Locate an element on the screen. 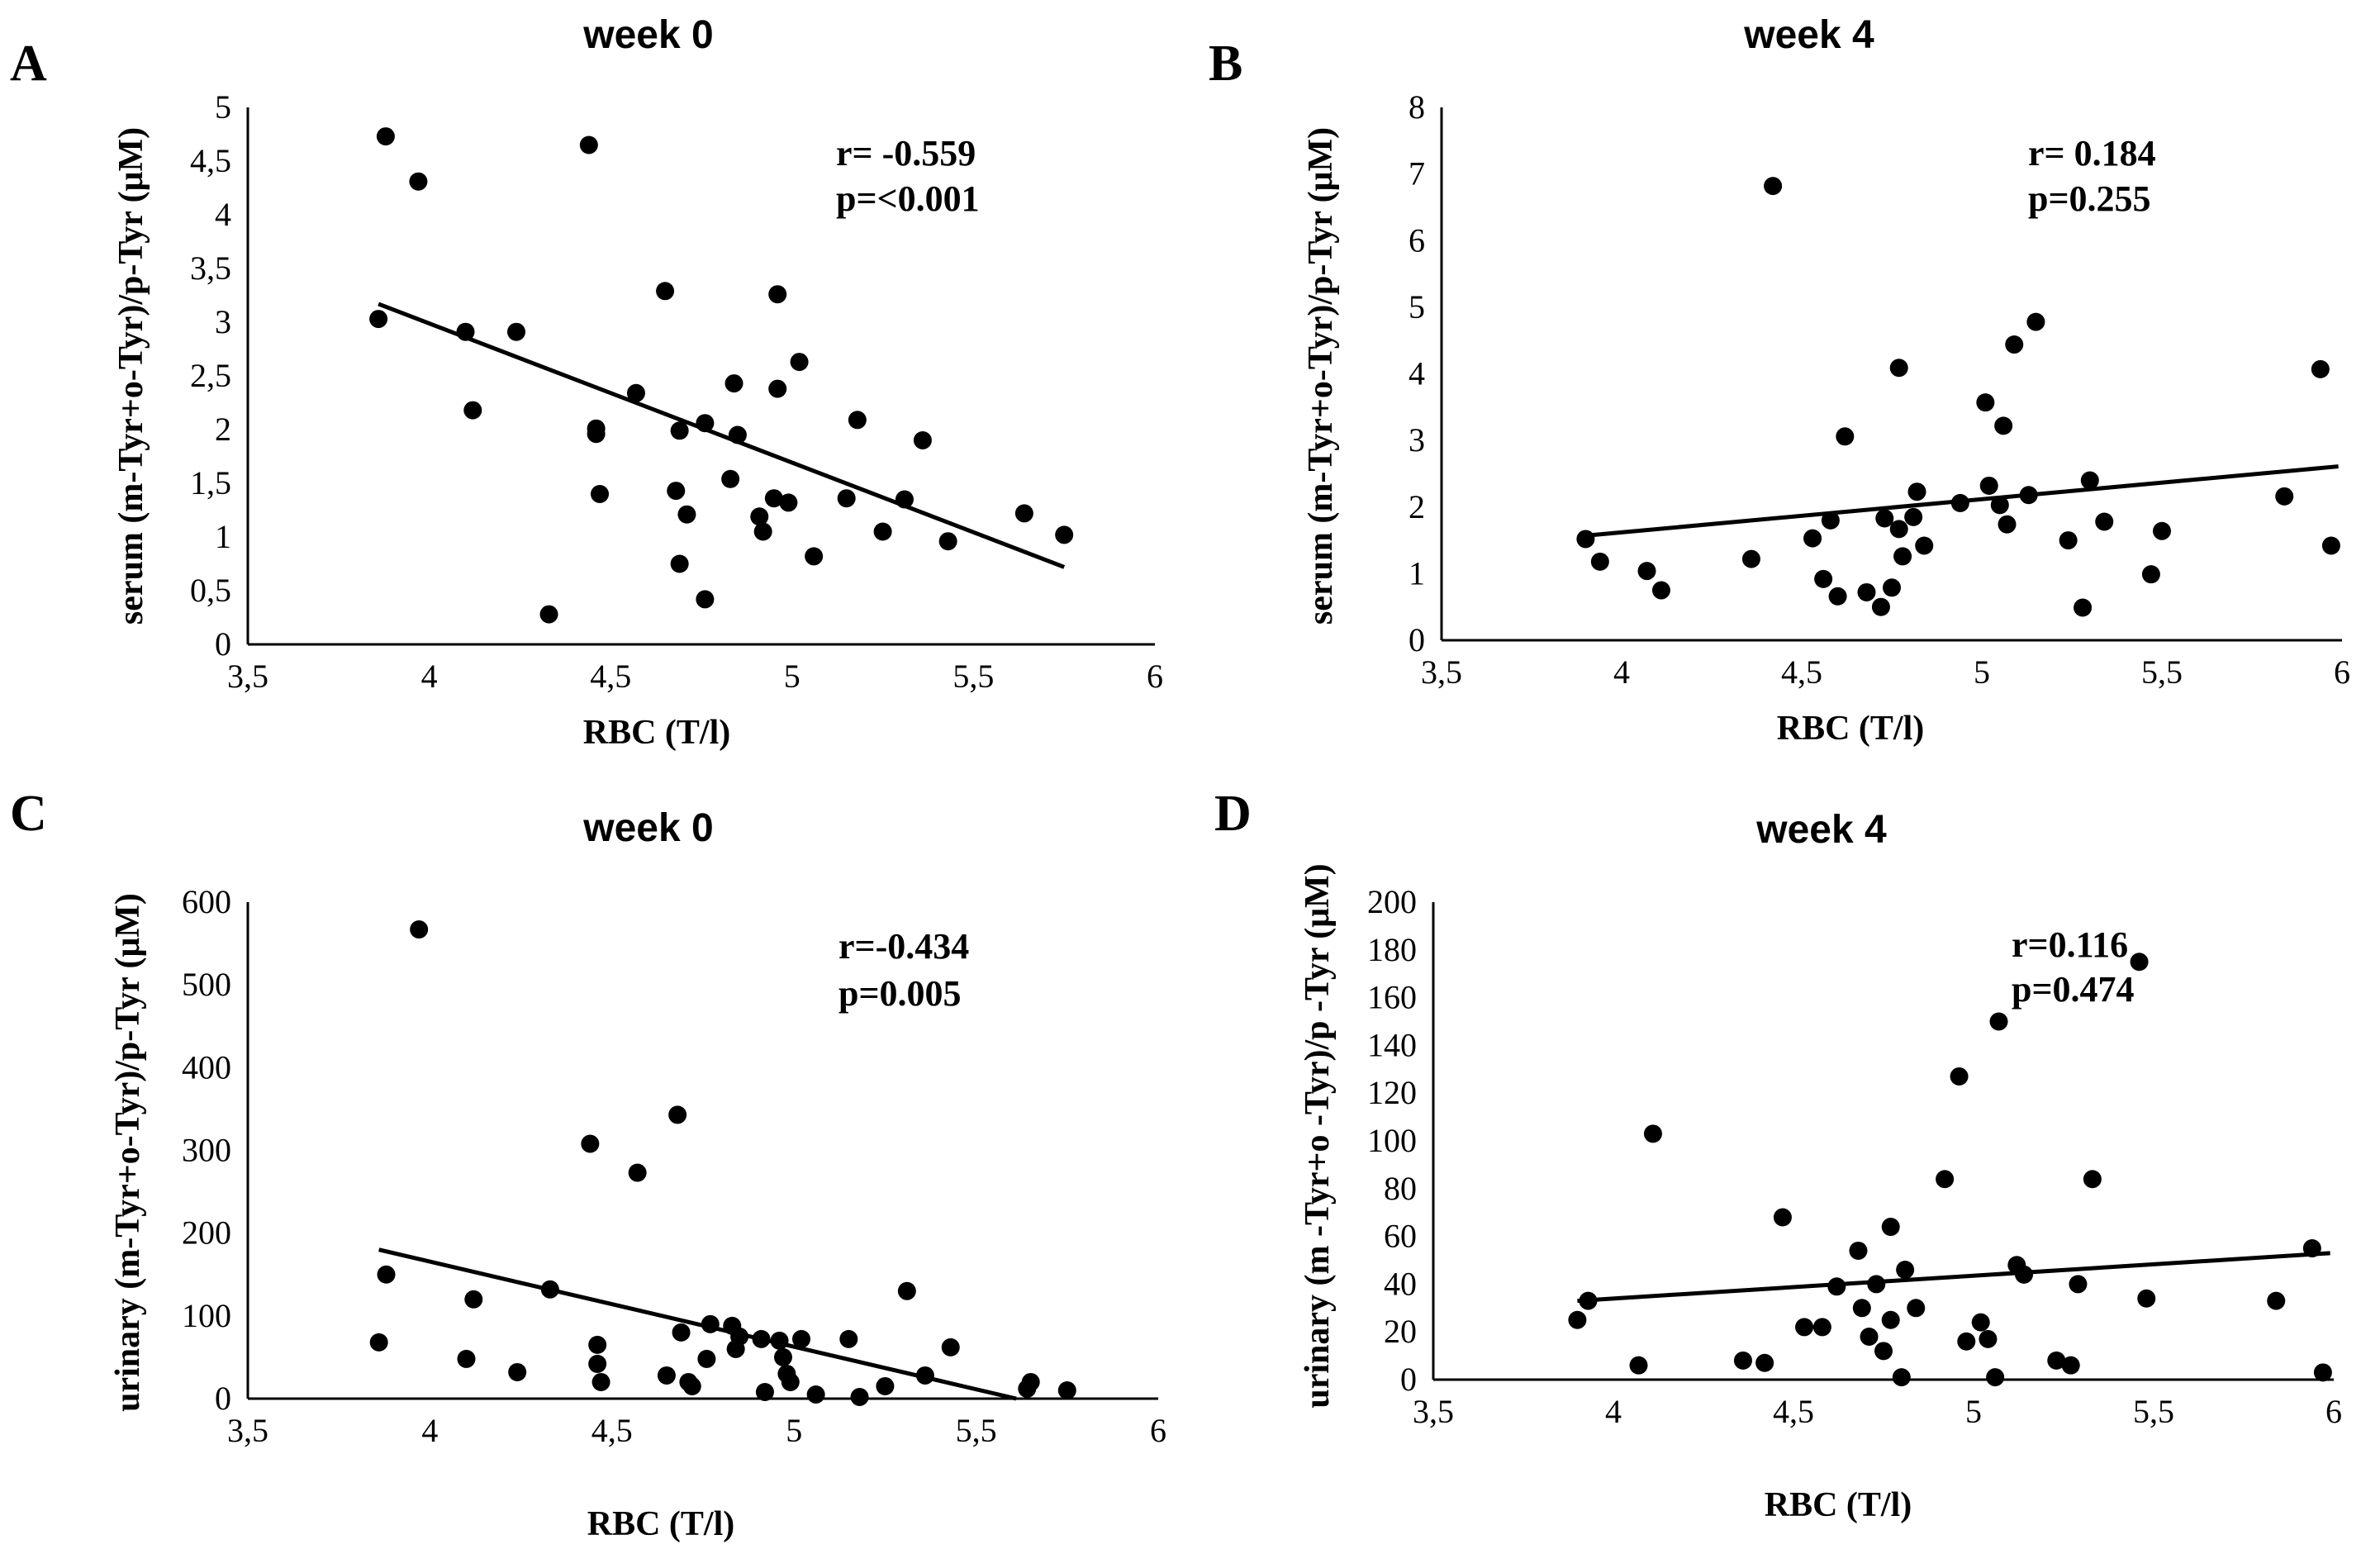 Image resolution: width=2361 pixels, height=1568 pixels. y-tick-label: 500 is located at coordinates (206, 985).